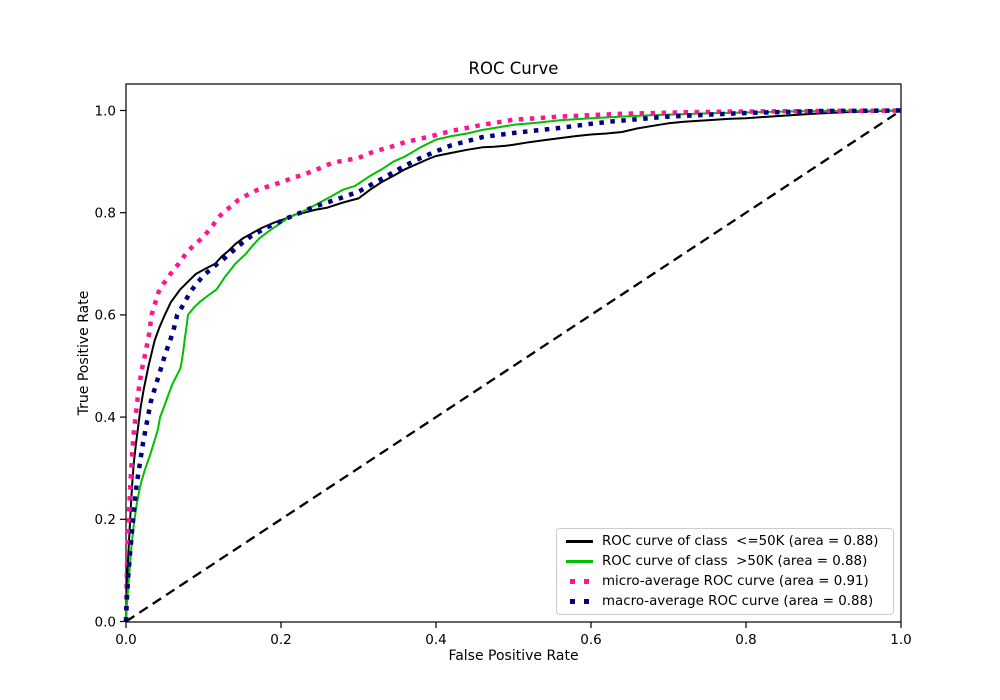 The width and height of the screenshot is (1000, 700). Describe the element at coordinates (740, 541) in the screenshot. I see `legend-label: ROC curve of class <=50K (area = 0.88)` at that location.